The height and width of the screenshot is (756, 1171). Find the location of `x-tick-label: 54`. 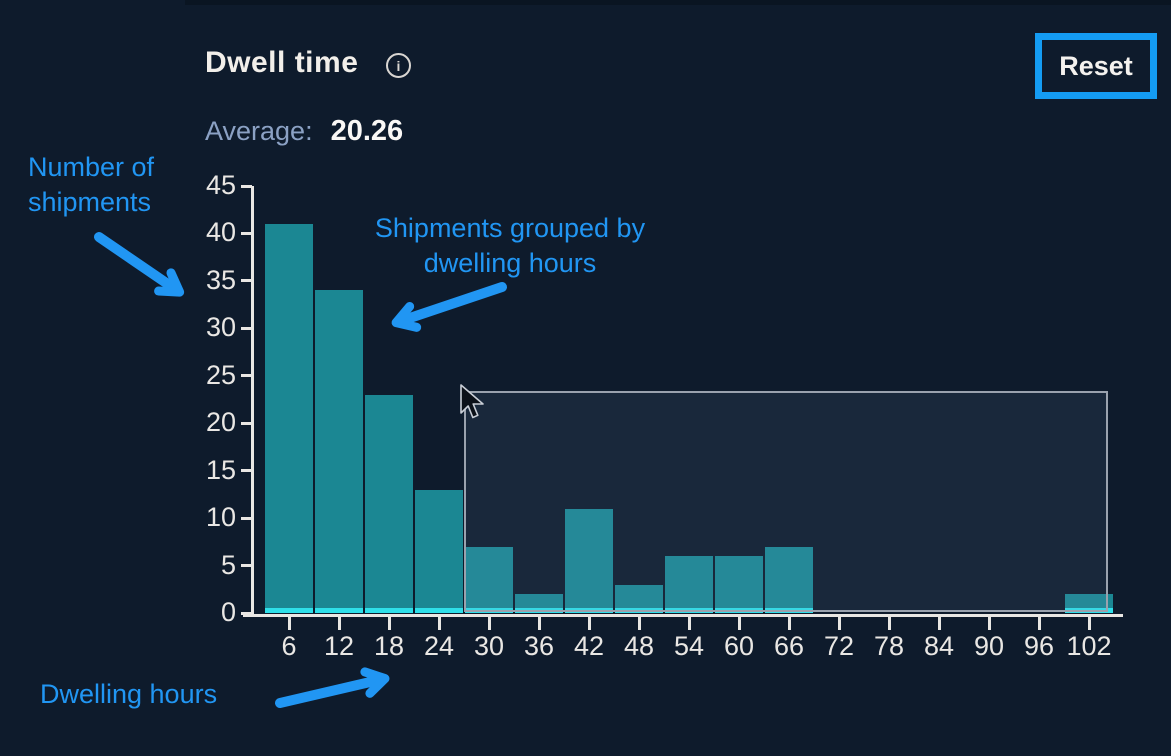

x-tick-label: 54 is located at coordinates (689, 646).